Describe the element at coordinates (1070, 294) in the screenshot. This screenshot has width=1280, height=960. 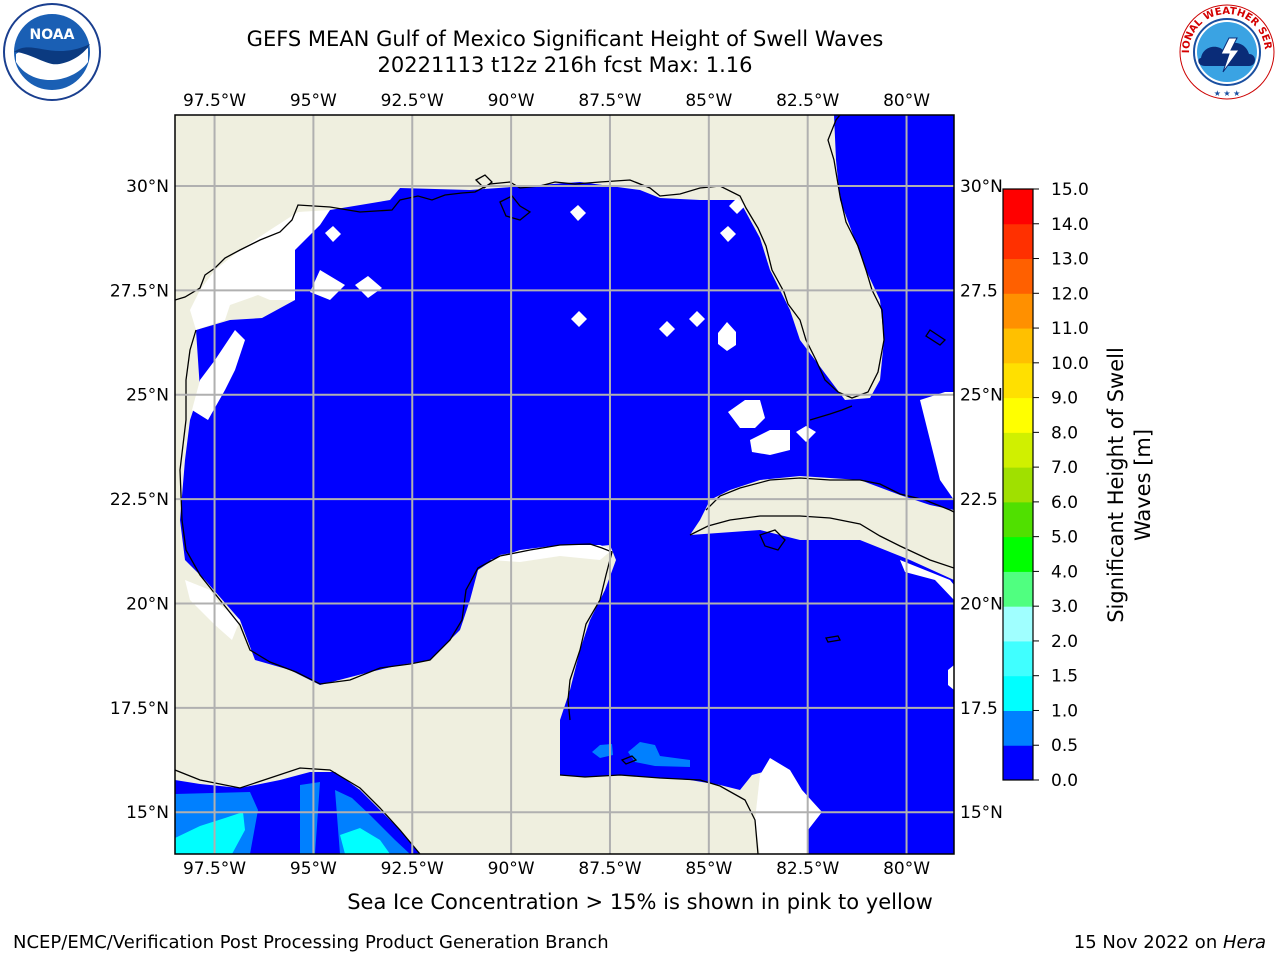
I see `colorbar-tick-label: 12.0` at that location.